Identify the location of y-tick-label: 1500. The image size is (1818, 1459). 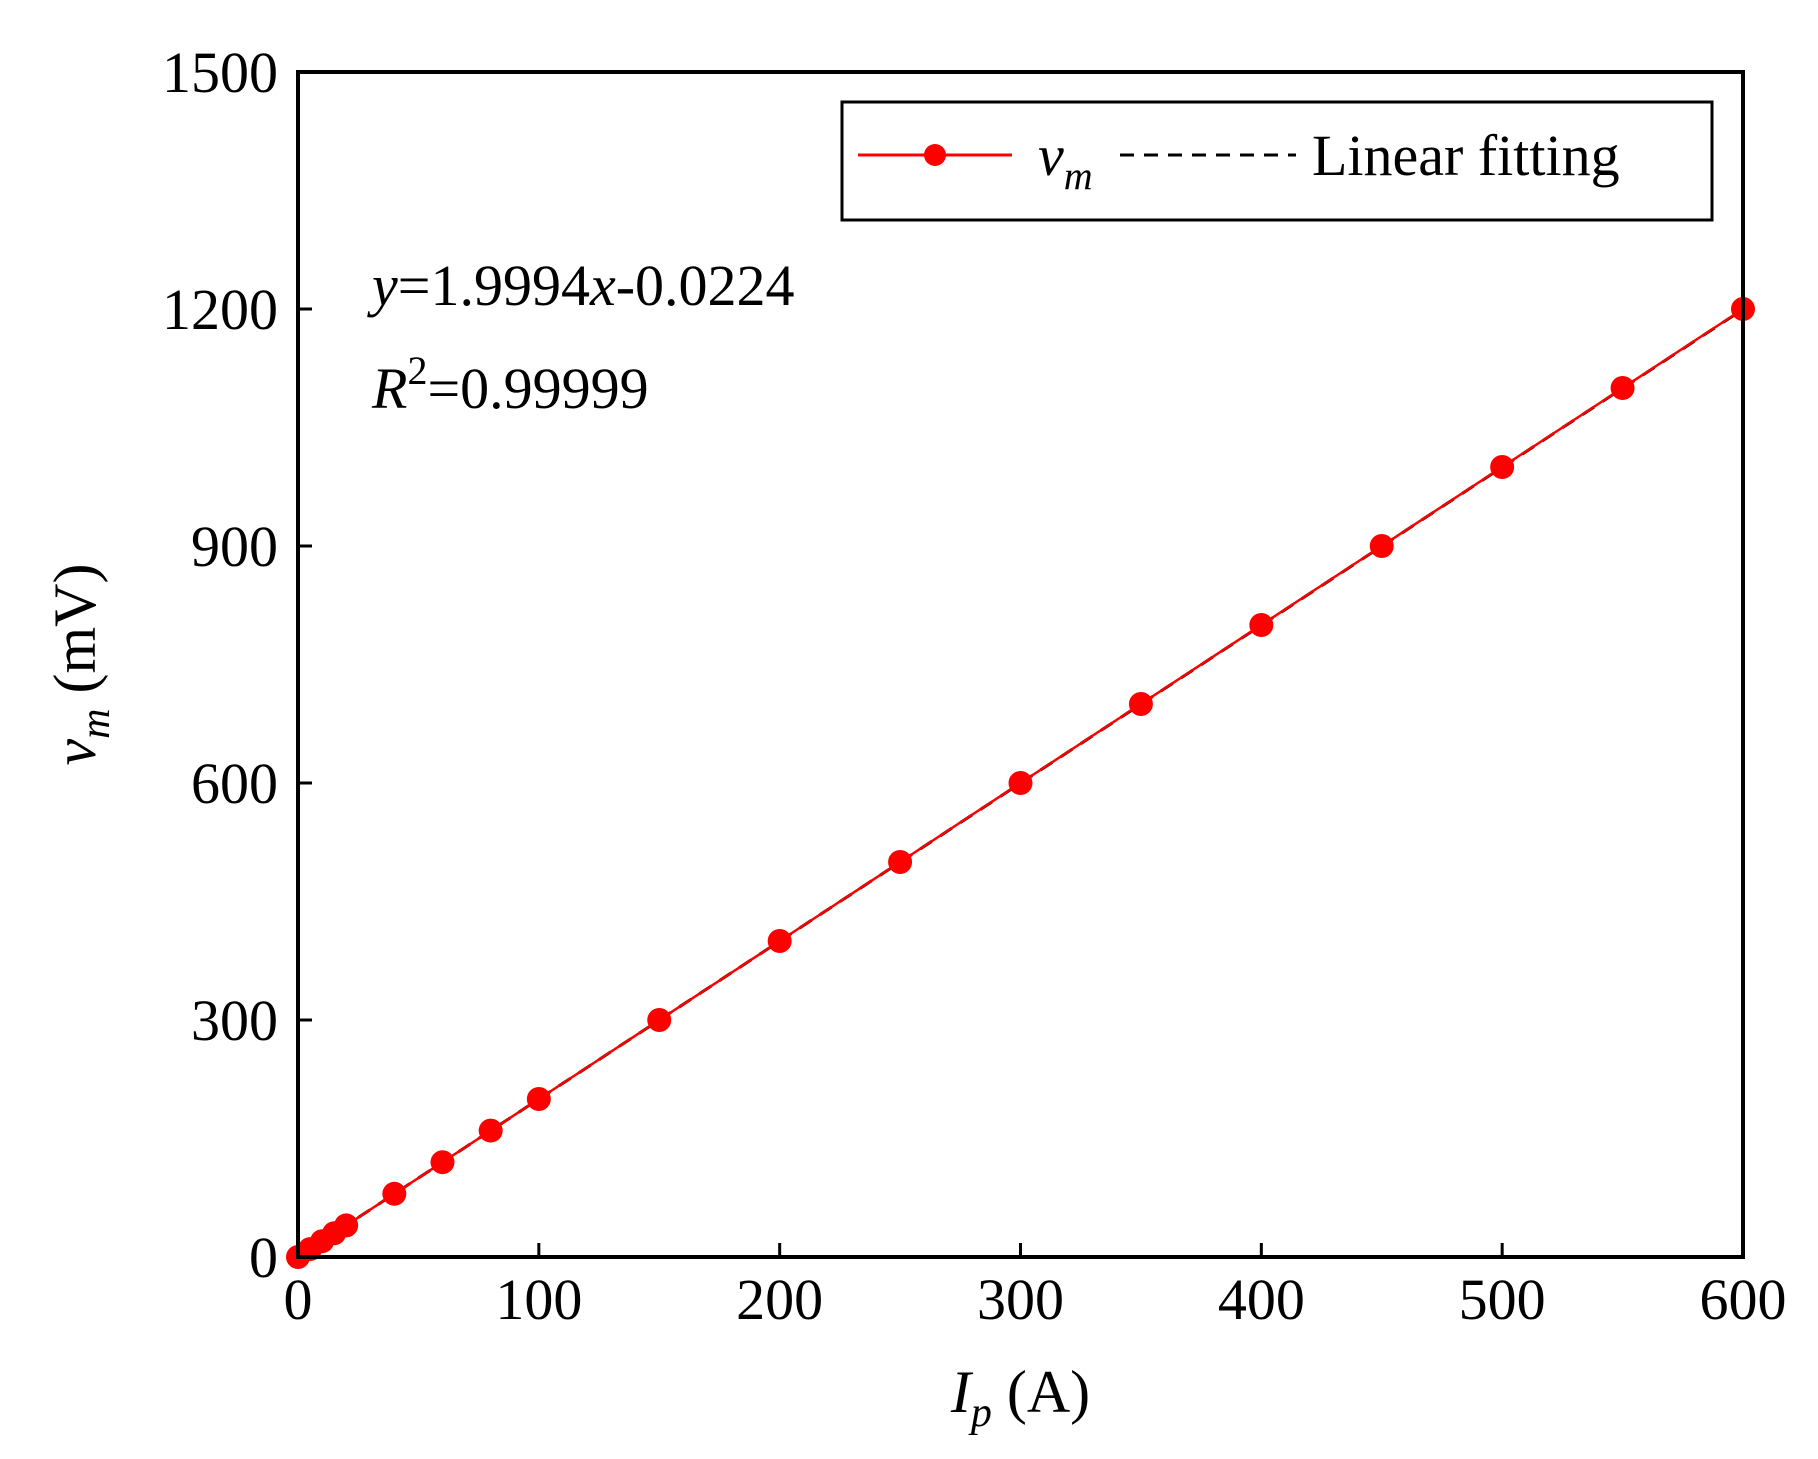
(220, 72).